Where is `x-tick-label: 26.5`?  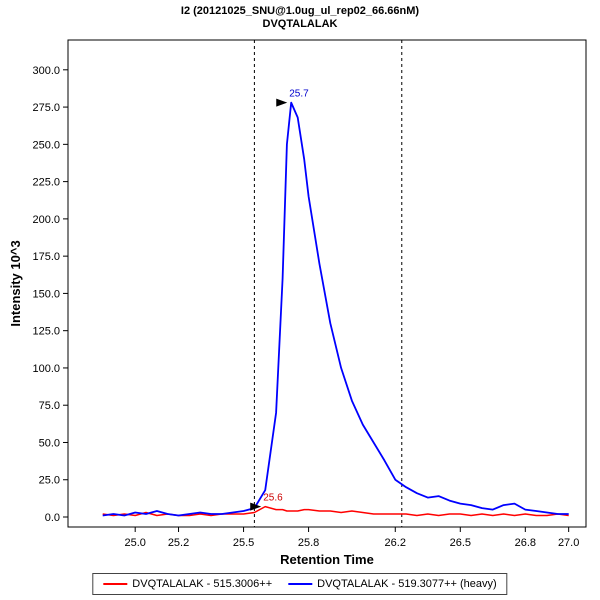
x-tick-label: 26.5 is located at coordinates (460, 543).